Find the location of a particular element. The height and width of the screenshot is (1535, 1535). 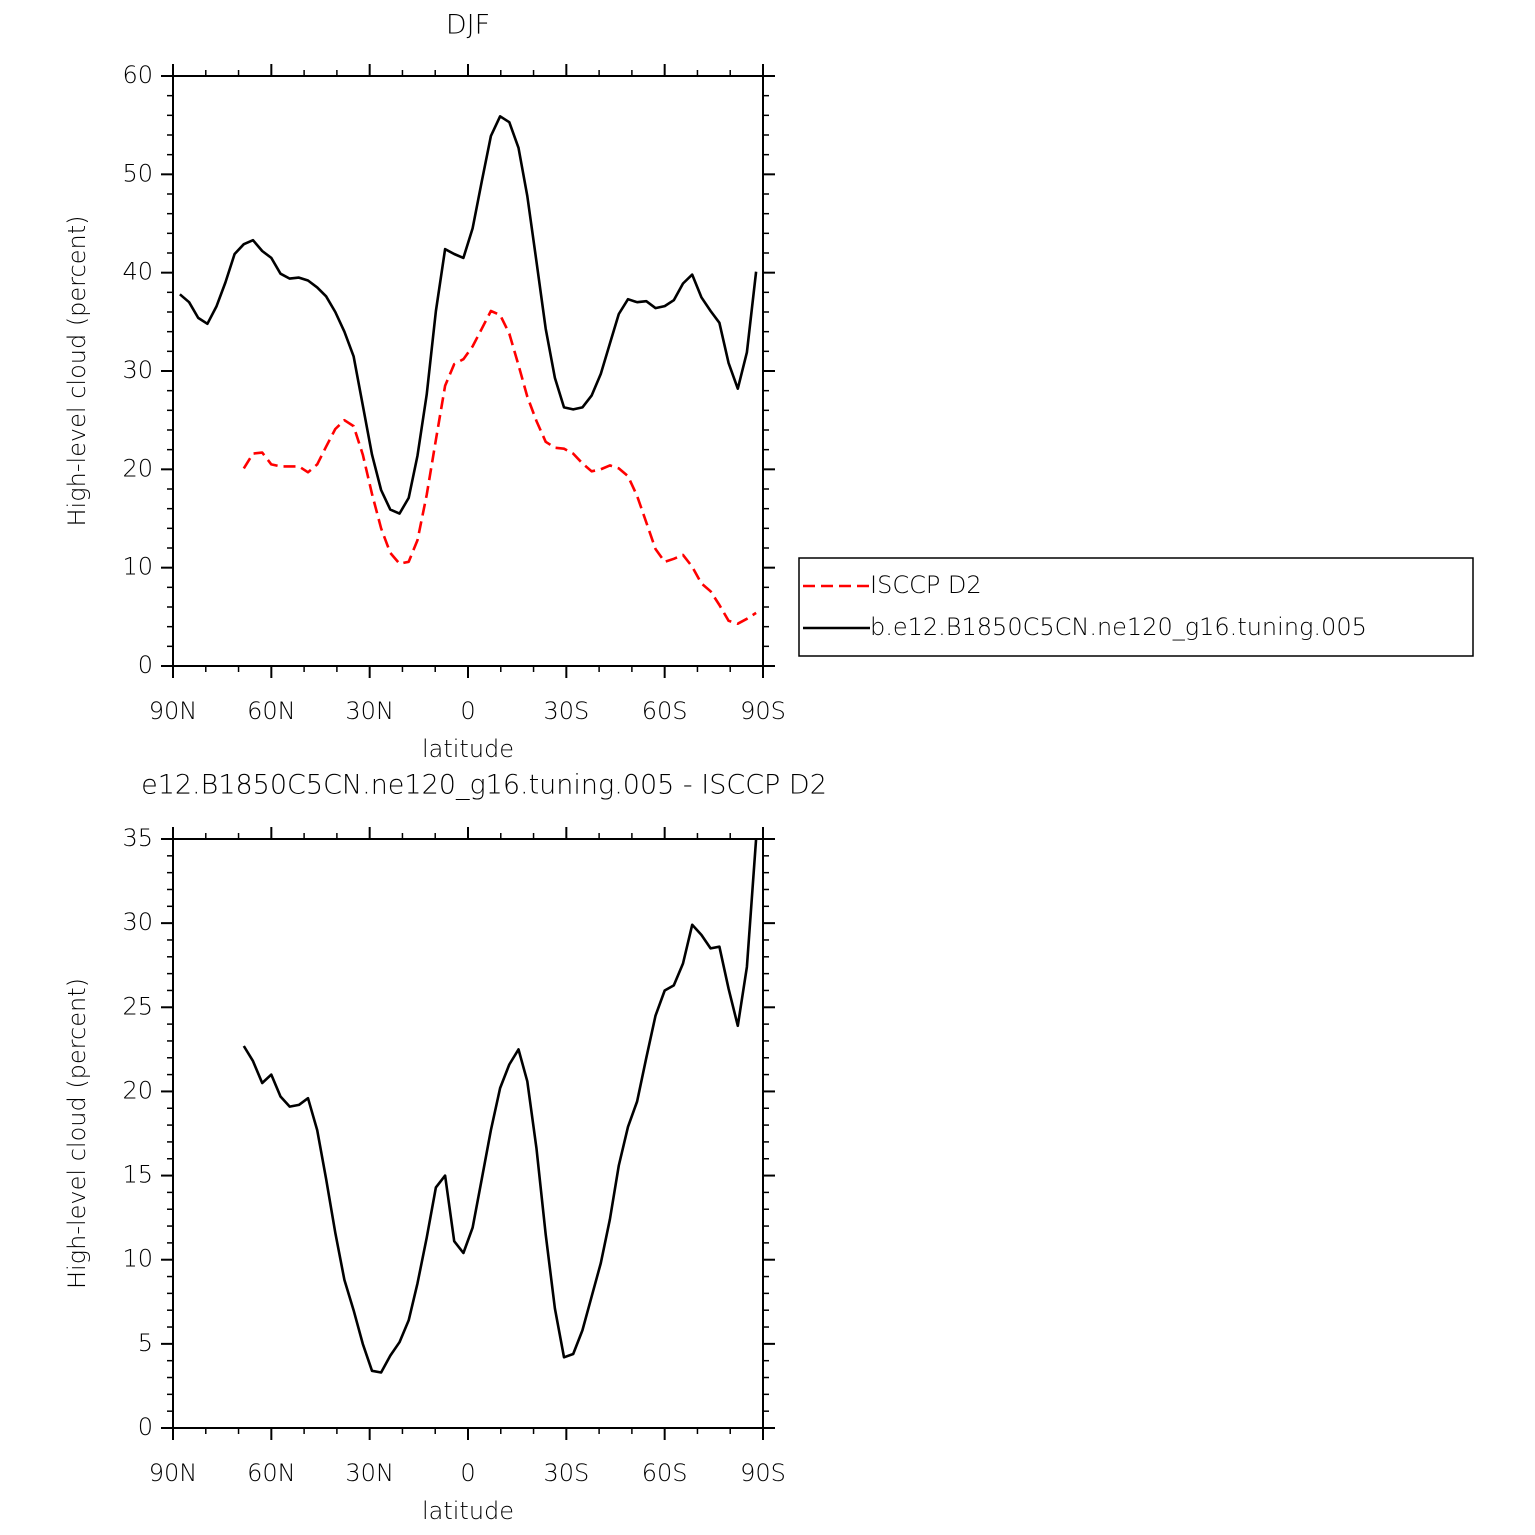

y-tick-label: 50 is located at coordinates (137, 173).